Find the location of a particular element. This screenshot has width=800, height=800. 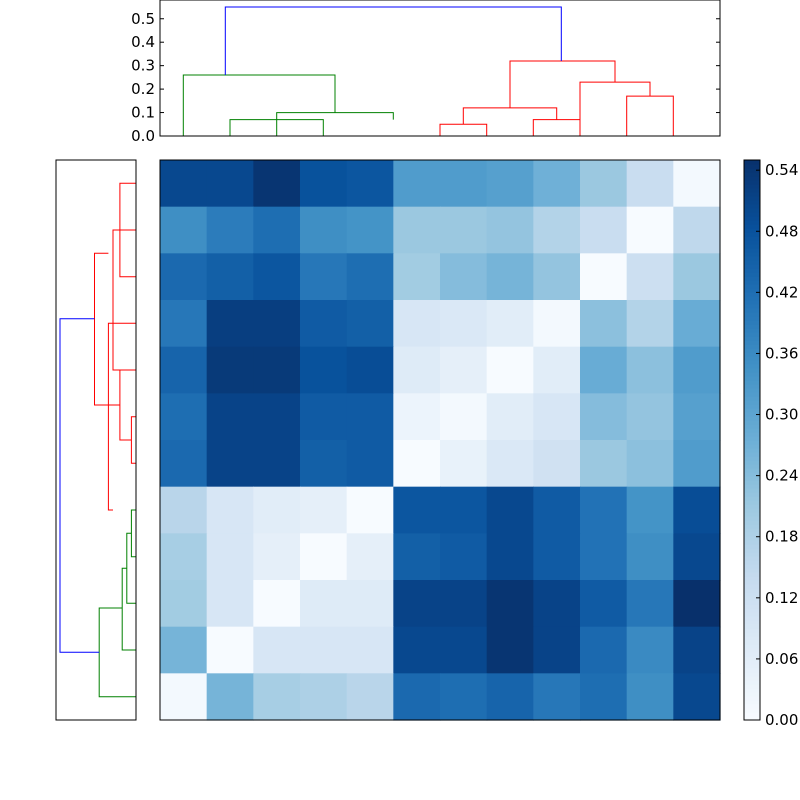

top-dendrogram-links is located at coordinates (428, 71).